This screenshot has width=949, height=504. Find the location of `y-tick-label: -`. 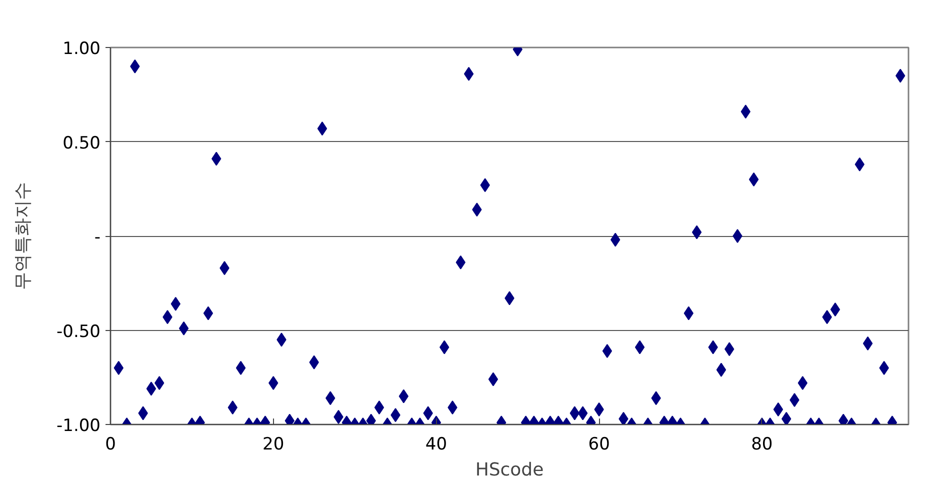

y-tick-label: - is located at coordinates (97, 238).